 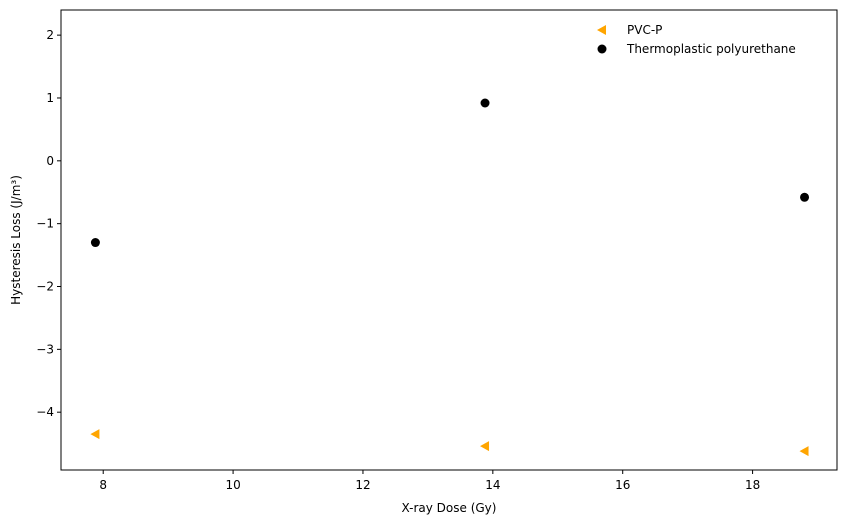 I want to click on y-tick-label: 2, so click(x=50, y=35).